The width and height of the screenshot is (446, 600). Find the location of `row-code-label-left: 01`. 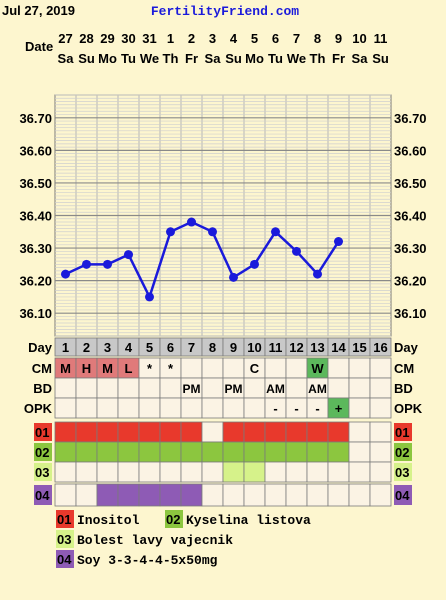

row-code-label-left: 01 is located at coordinates (42, 432).